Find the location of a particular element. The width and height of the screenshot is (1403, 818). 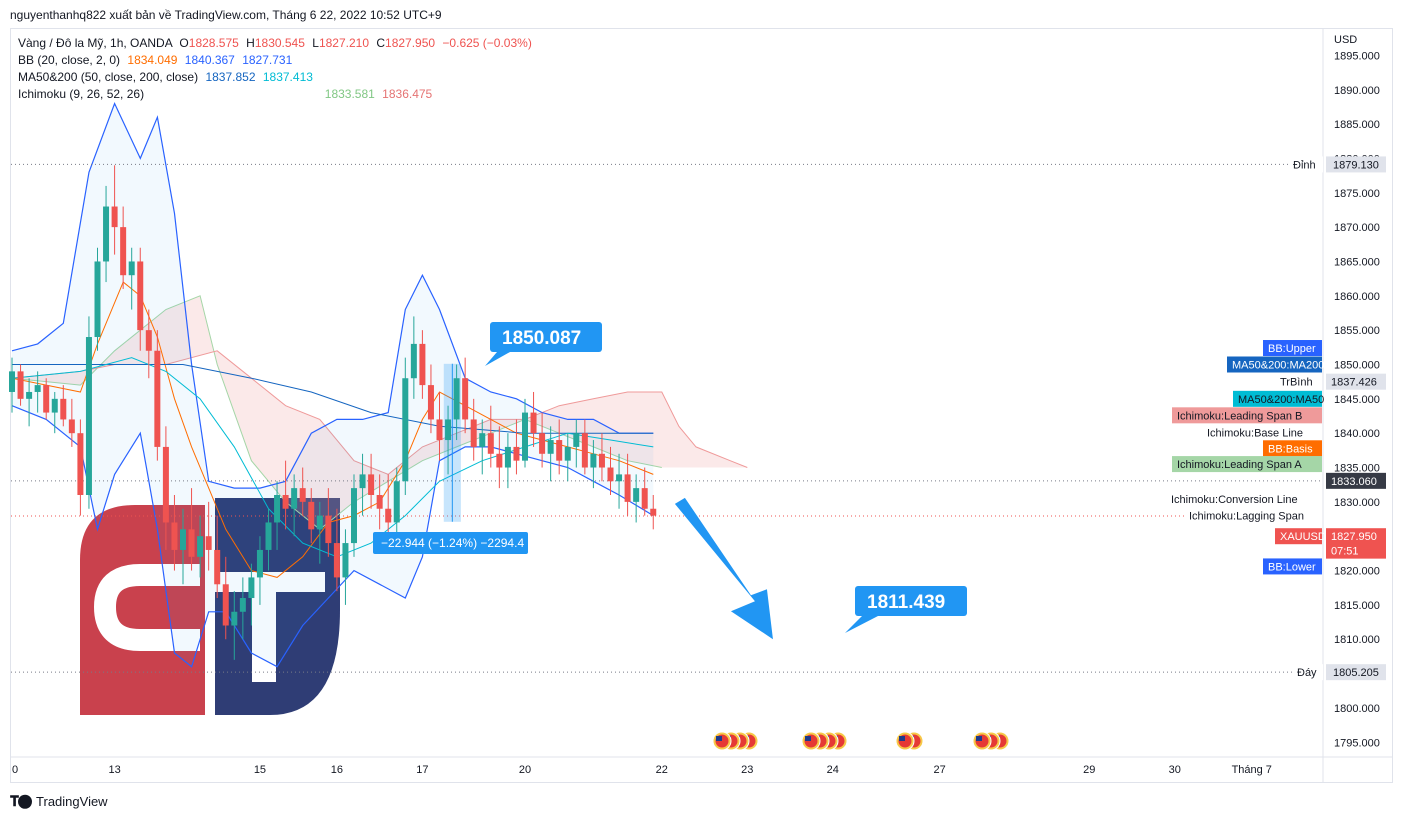

price-tag: MA50&200:MA200 is located at coordinates (1278, 365).